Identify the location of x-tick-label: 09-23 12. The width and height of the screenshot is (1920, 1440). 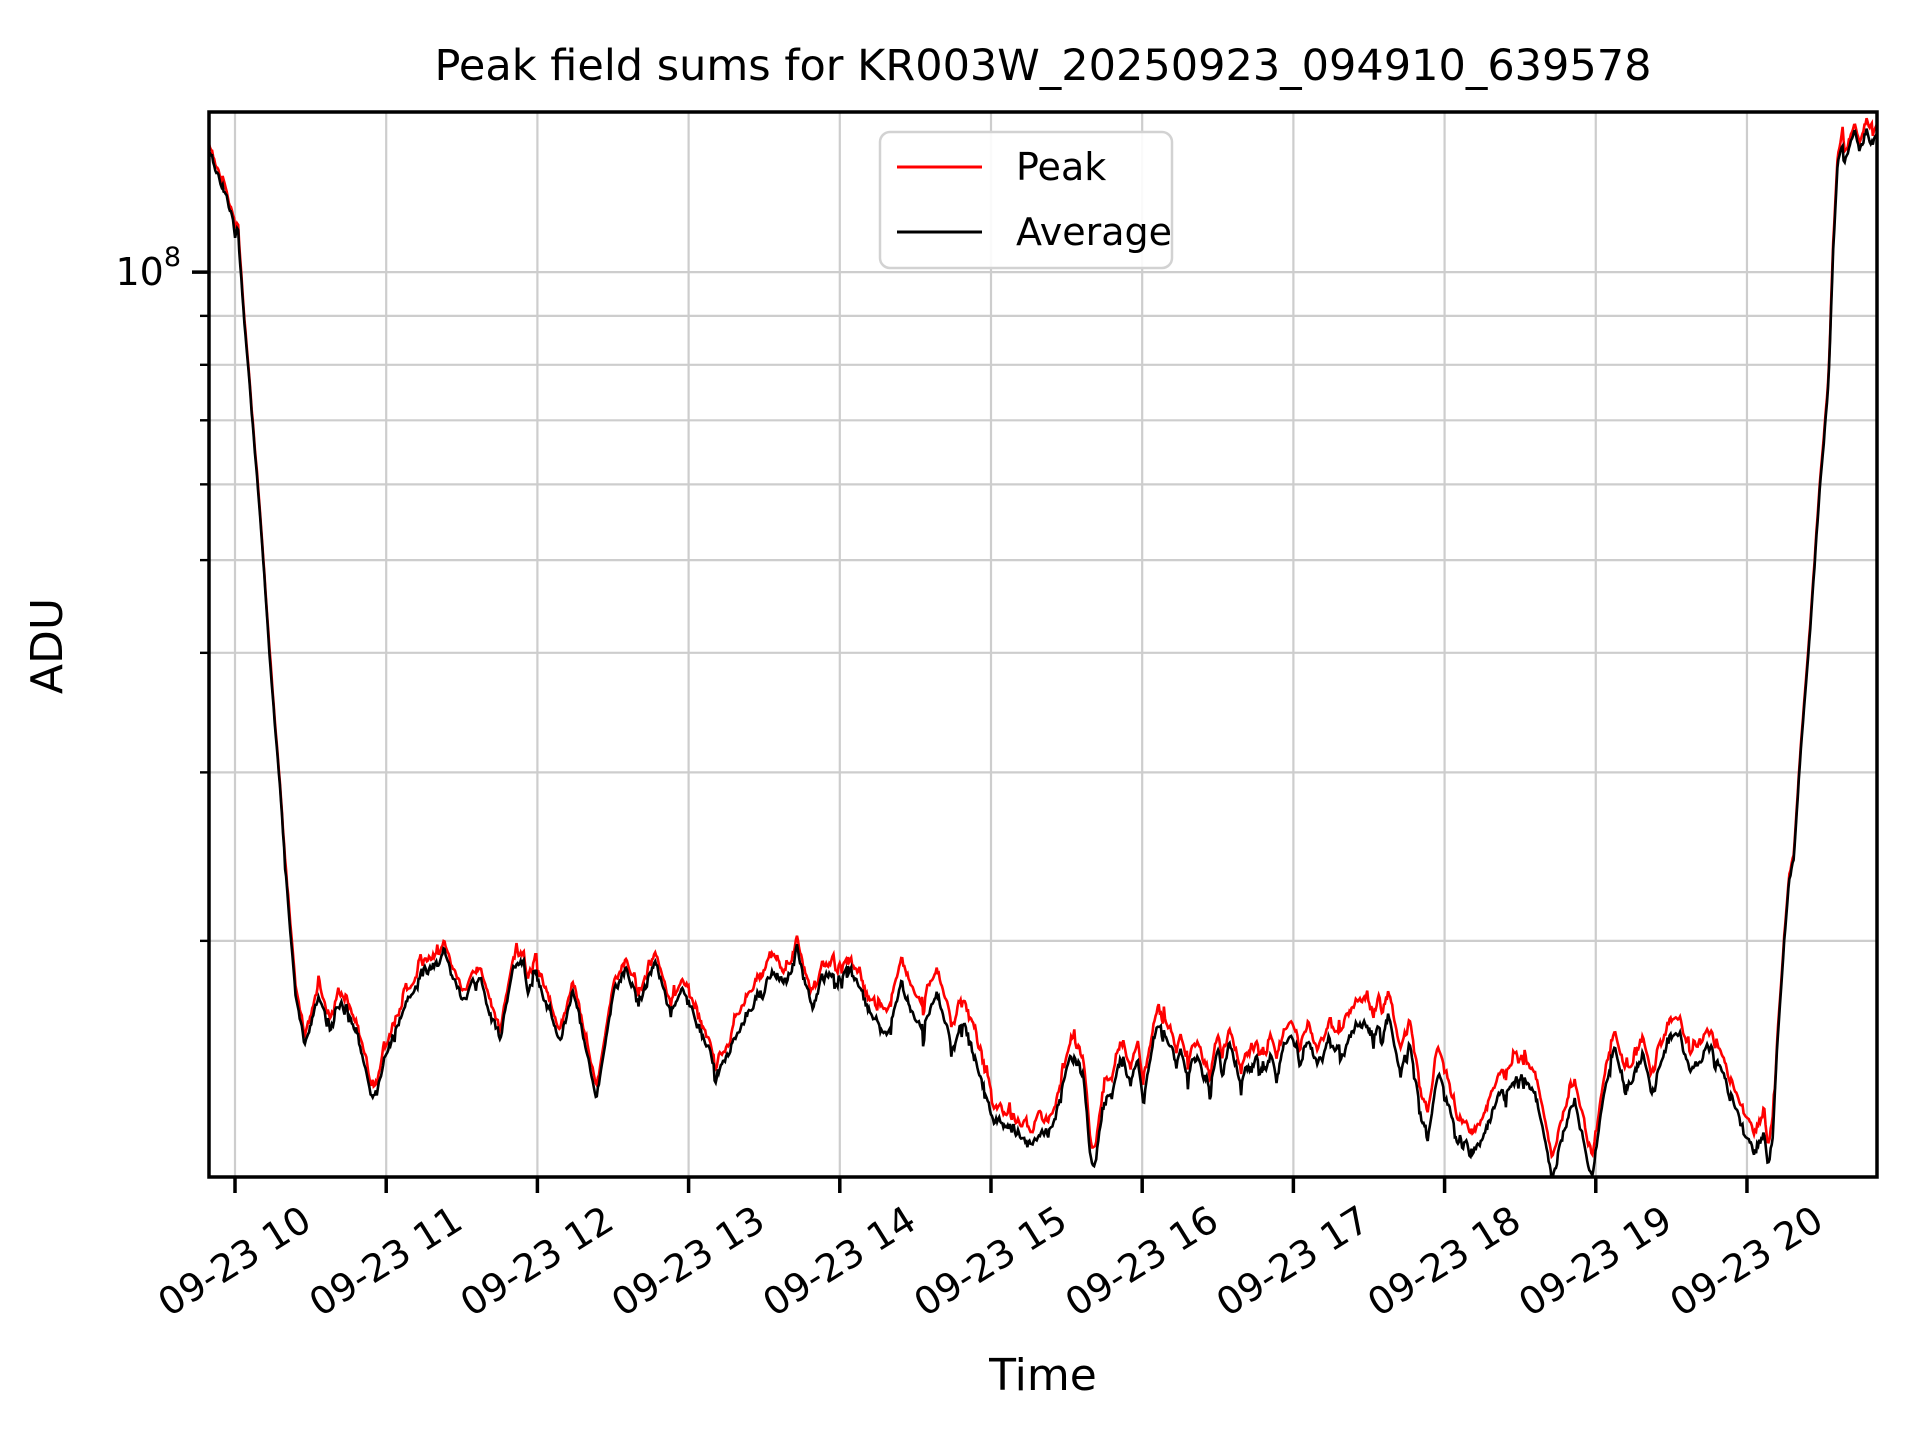
(537, 1261).